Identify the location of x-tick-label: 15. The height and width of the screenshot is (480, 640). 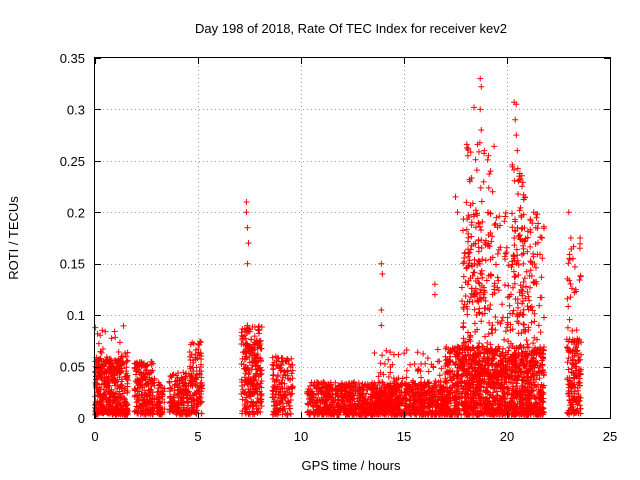
(404, 436).